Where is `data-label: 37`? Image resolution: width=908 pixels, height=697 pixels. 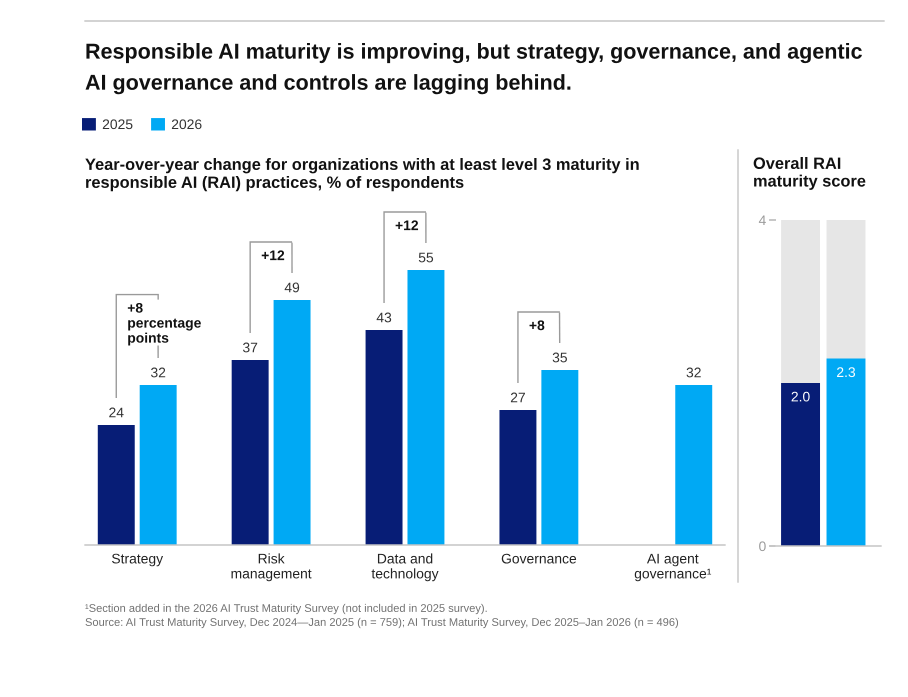
data-label: 37 is located at coordinates (250, 347).